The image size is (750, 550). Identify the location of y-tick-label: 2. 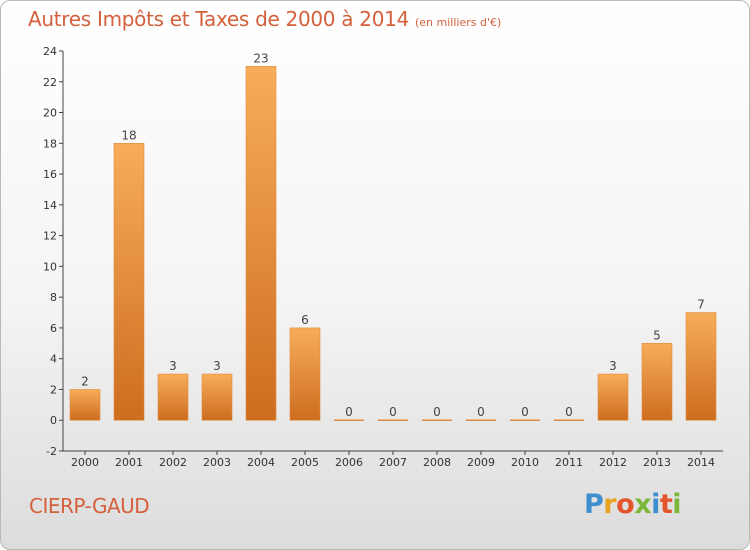
(53, 389).